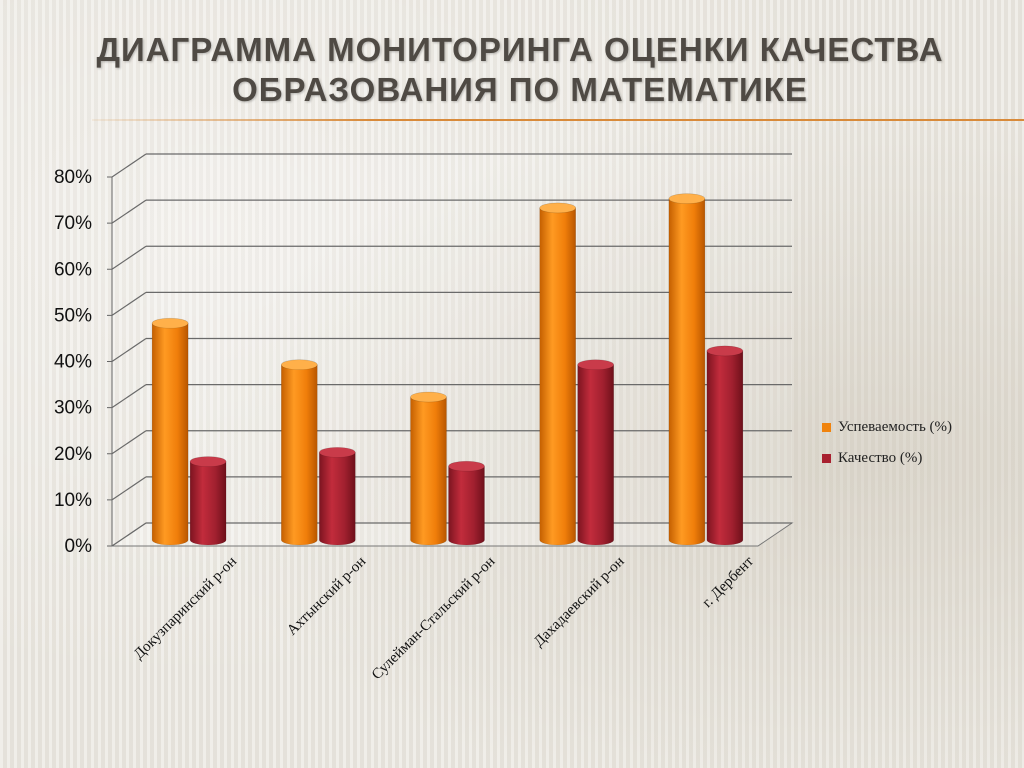  Describe the element at coordinates (880, 458) in the screenshot. I see `legend-label-quality: Качество (%)` at that location.